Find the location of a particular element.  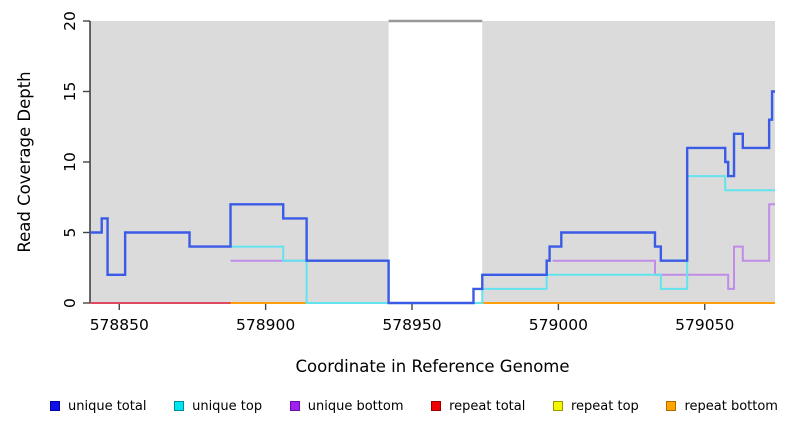

x-axis-title: Coordinate in Reference Genome is located at coordinates (432, 366).